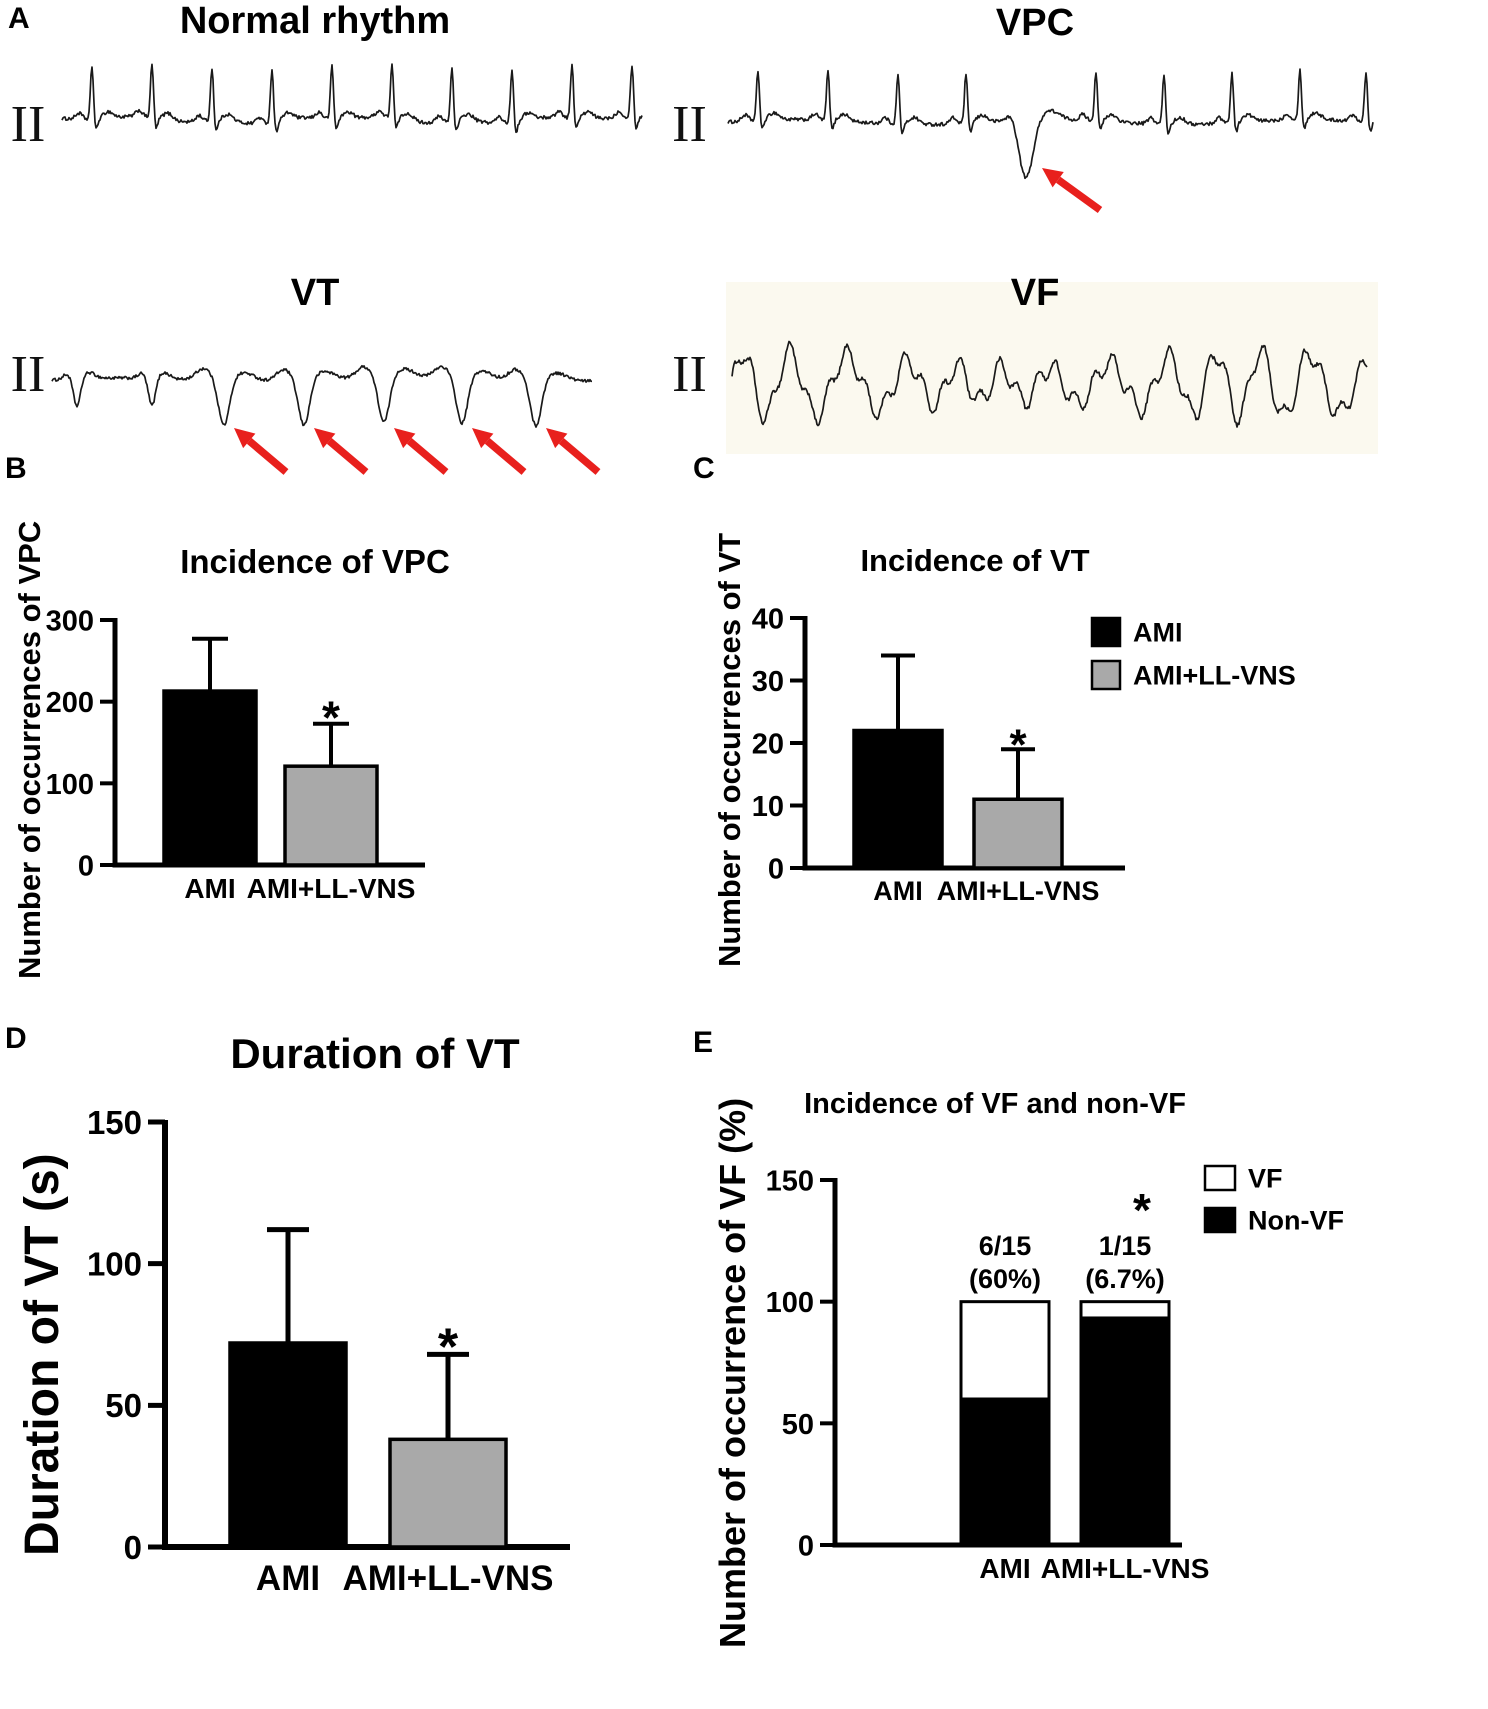 This screenshot has width=1488, height=1709. What do you see at coordinates (768, 682) in the screenshot?
I see `y-tick-label: 30` at bounding box center [768, 682].